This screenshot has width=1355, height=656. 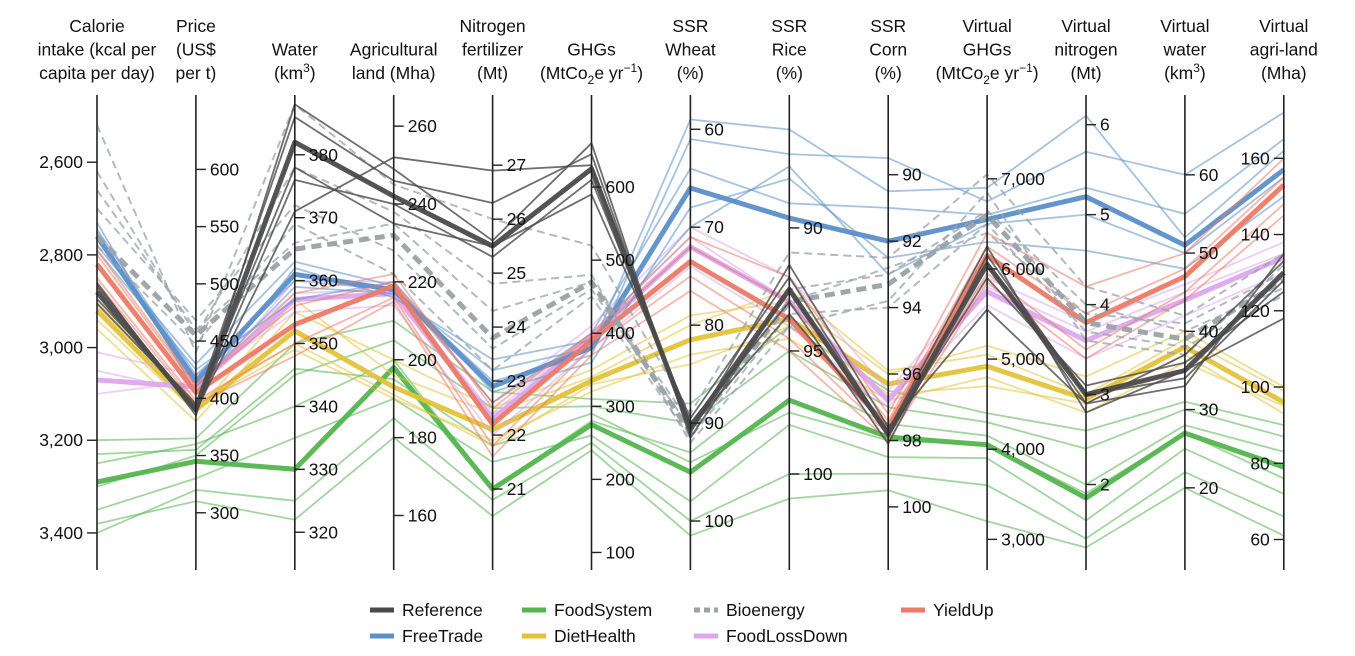 What do you see at coordinates (802, 293) in the screenshot?
I see `axis-ssrrice: 90 95 100 SSR Rice (%)` at bounding box center [802, 293].